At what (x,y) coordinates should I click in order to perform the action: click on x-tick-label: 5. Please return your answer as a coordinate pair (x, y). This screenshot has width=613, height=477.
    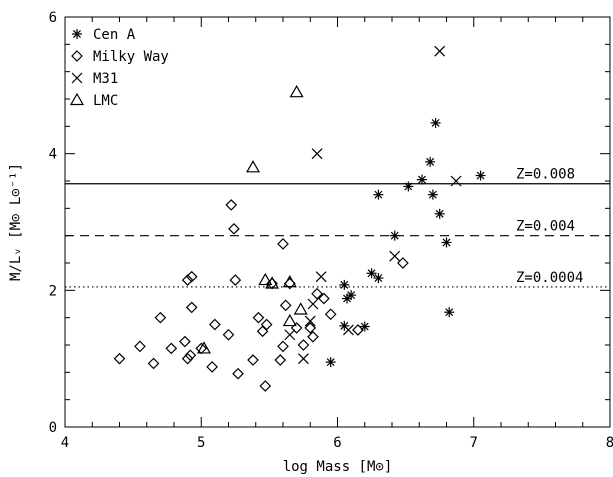
    Looking at the image, I should click on (201, 443).